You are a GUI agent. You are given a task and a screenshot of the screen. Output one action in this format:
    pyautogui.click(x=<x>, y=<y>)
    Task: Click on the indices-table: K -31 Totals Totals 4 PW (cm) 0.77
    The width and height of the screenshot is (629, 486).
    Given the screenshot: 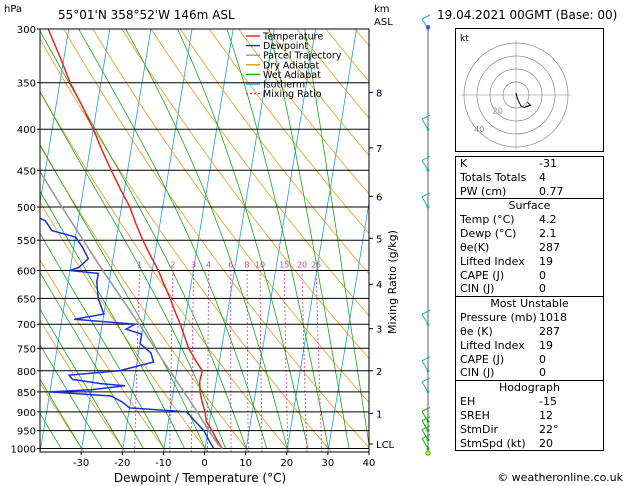 What is the action you would take?
    pyautogui.click(x=529, y=177)
    